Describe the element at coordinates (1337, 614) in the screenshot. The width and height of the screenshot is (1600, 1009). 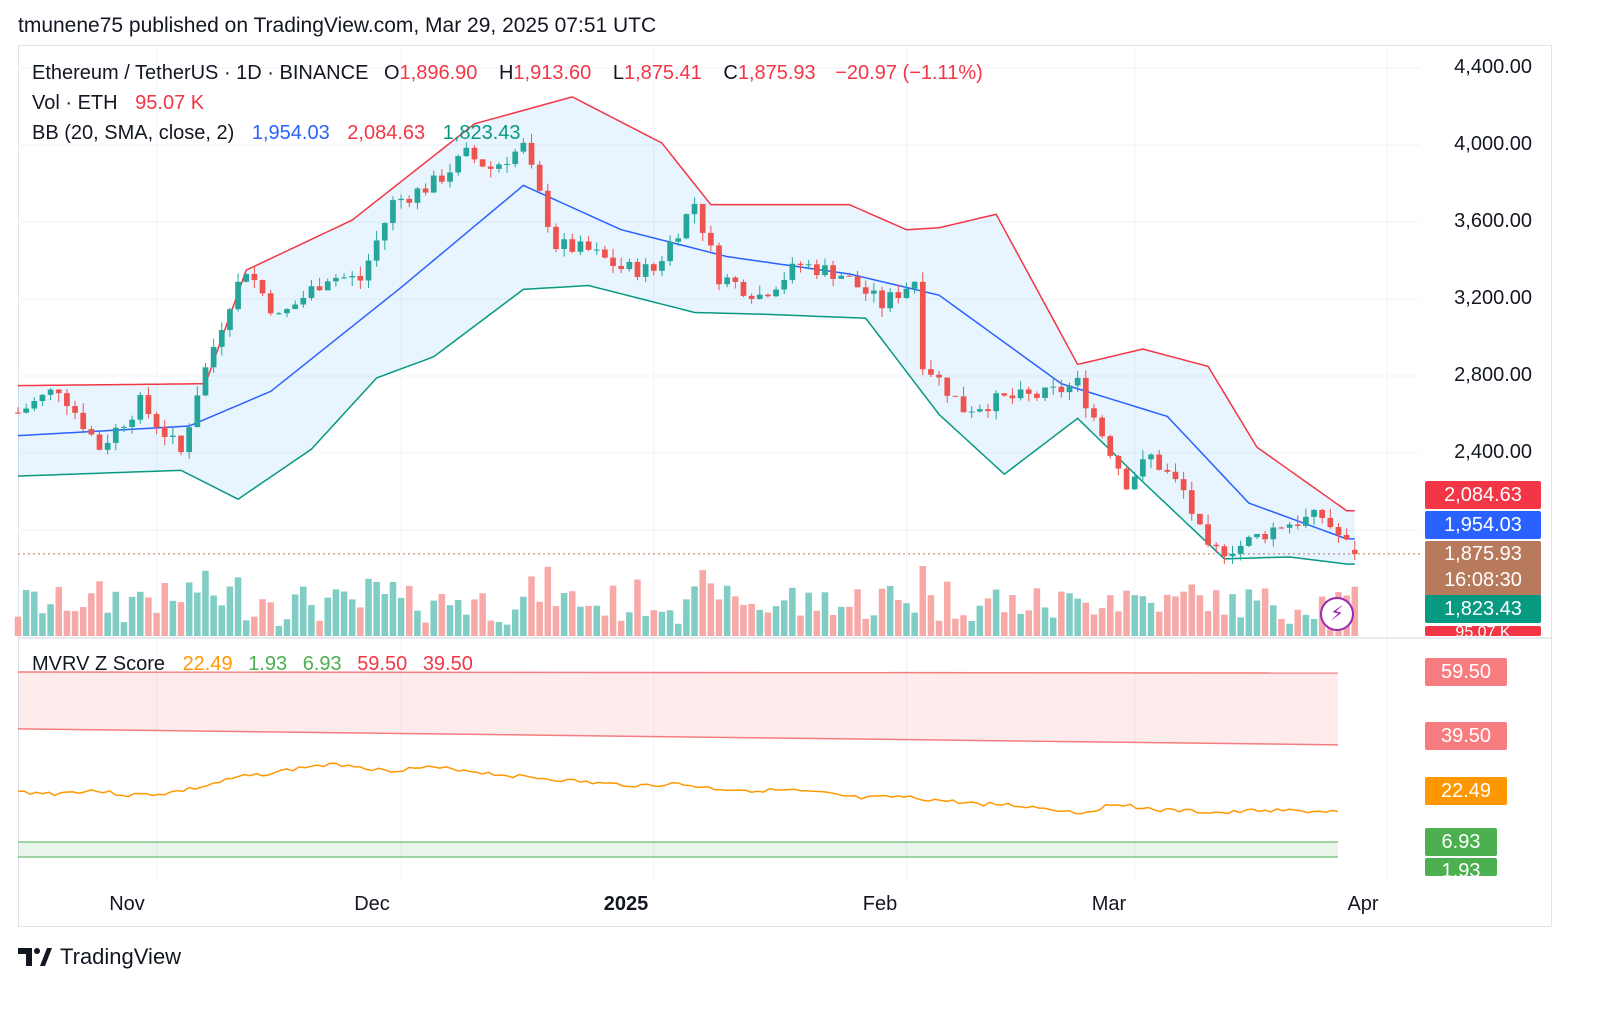
I see `lightning-icon: ⚡` at that location.